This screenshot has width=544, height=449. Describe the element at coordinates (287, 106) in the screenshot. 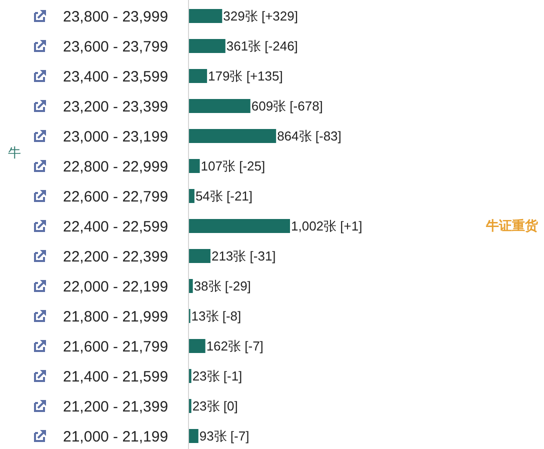

I see `data-label: 609张 [-678]` at that location.